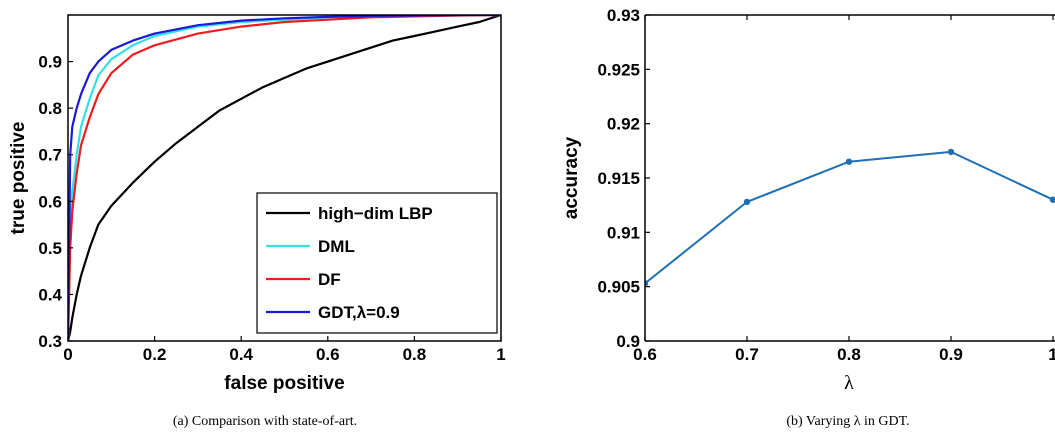  Describe the element at coordinates (623, 232) in the screenshot. I see `panel-b-y-tick-label: 0.91` at that location.